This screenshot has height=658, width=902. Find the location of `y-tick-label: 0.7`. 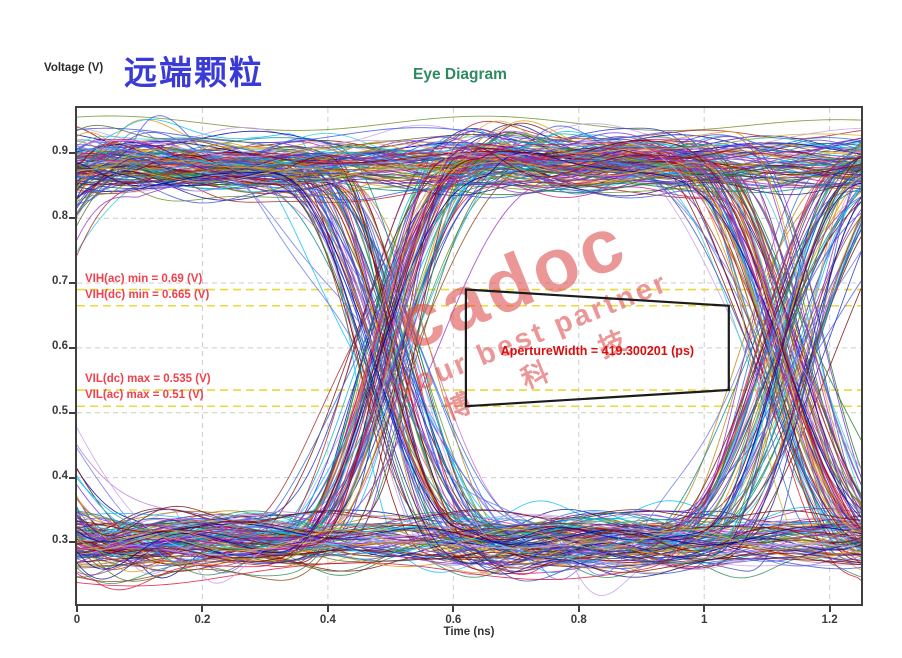

y-tick-label: 0.7 is located at coordinates (60, 281).